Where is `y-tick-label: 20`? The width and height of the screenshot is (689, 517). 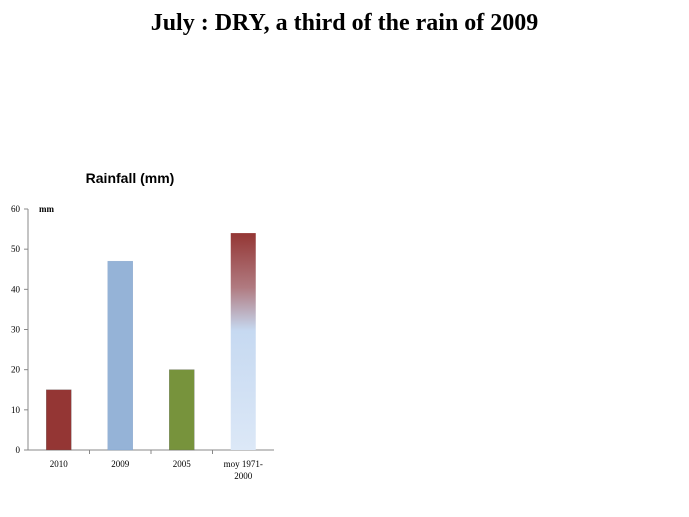 y-tick-label: 20 is located at coordinates (16, 370).